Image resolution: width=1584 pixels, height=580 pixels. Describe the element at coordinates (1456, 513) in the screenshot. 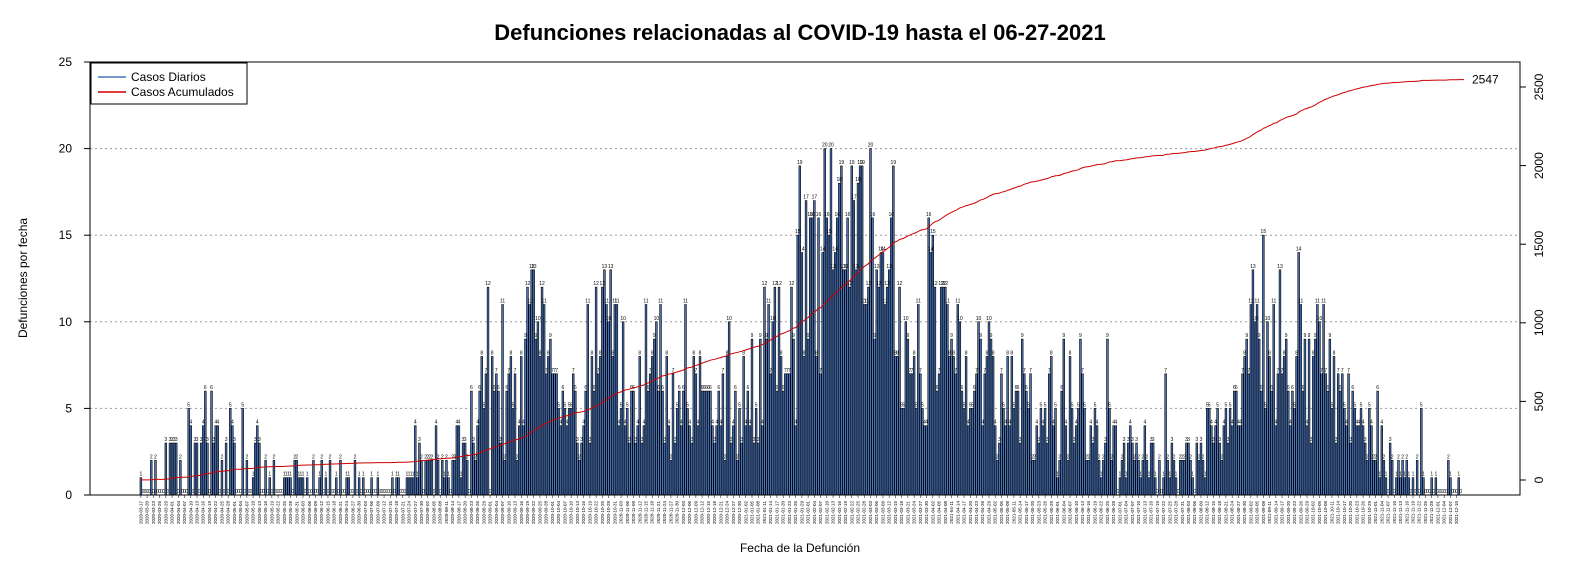

I see `x-tick-label: 2021-12-10` at that location.